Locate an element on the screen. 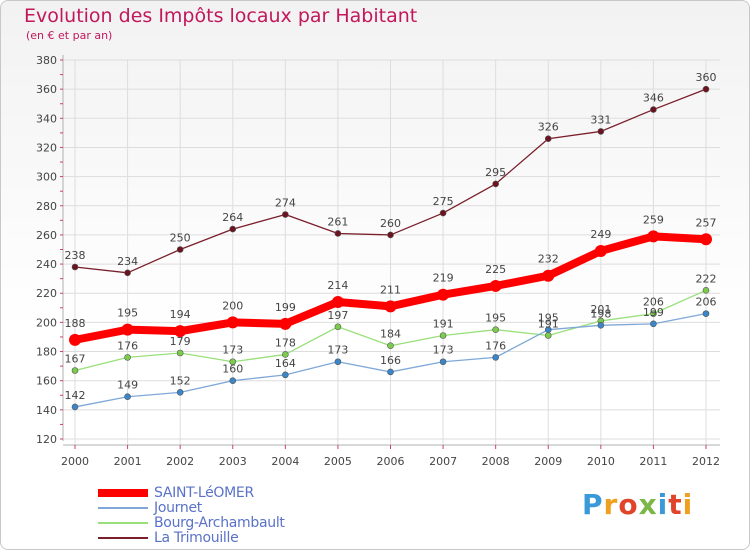 This screenshot has height=550, width=750. data-label-la-trimouille: 261 is located at coordinates (337, 221).